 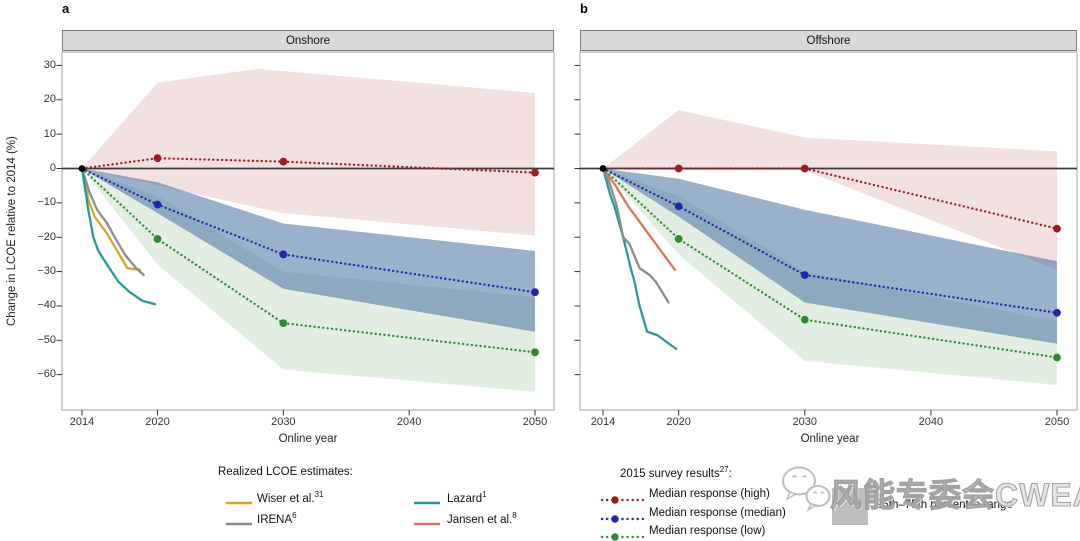 What do you see at coordinates (830, 439) in the screenshot?
I see `x-axis-title-offshore: Online year` at bounding box center [830, 439].